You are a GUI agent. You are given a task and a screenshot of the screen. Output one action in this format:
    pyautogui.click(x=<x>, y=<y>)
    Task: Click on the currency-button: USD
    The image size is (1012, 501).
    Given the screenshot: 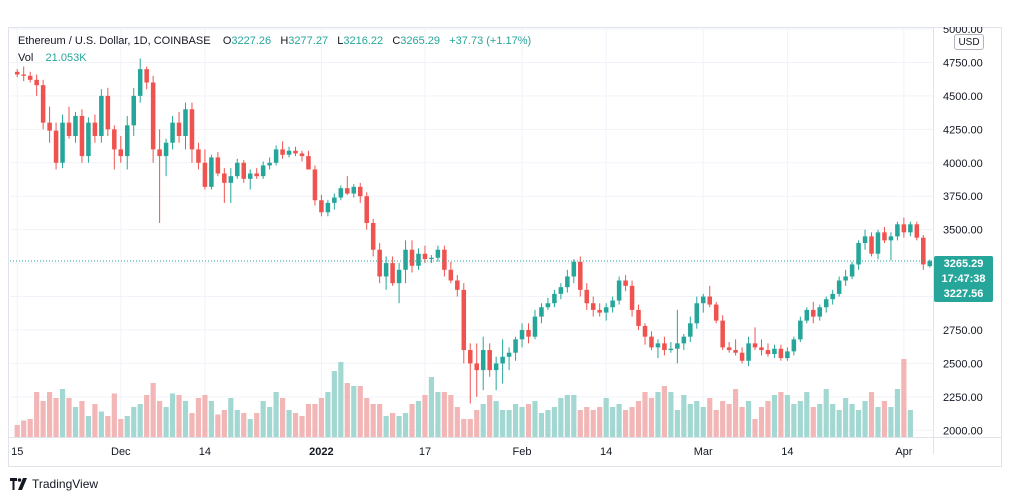 What is the action you would take?
    pyautogui.click(x=969, y=42)
    